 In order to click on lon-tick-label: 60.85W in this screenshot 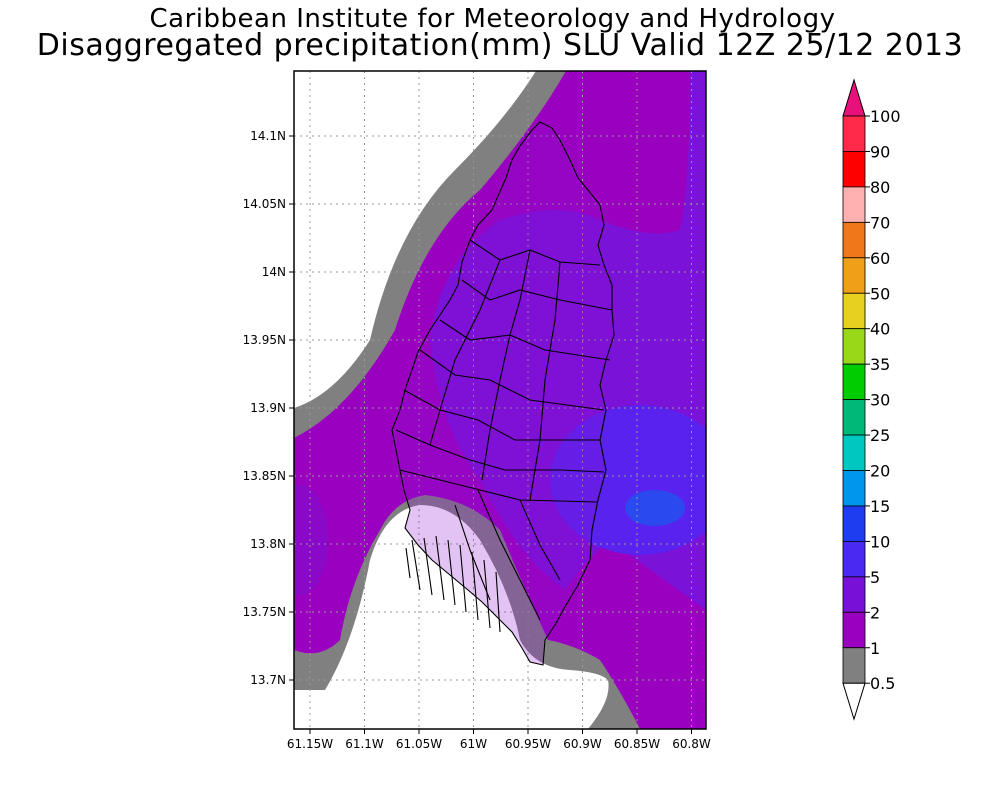, I will do `click(637, 744)`.